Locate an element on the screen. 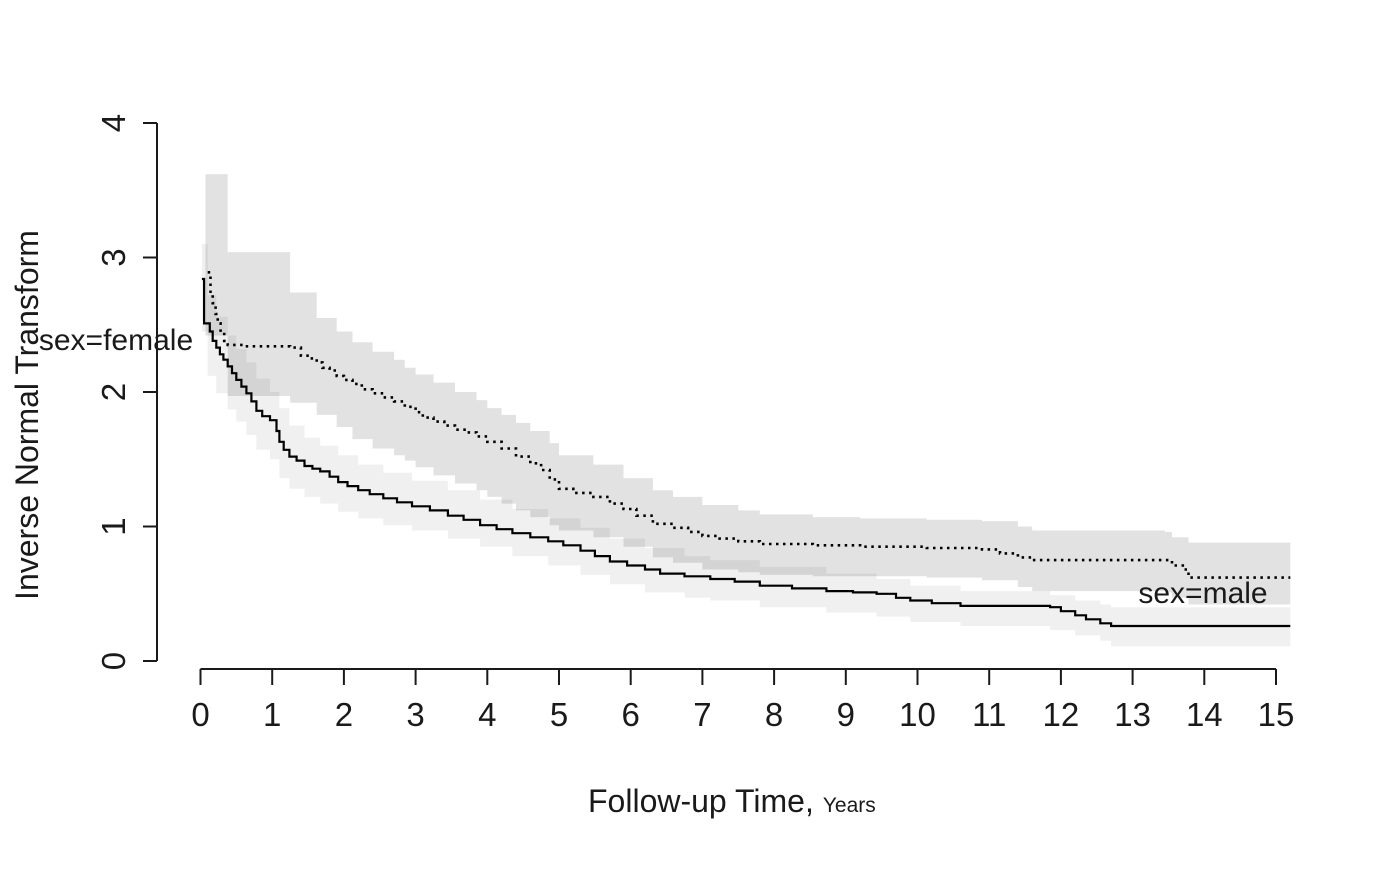  x-tick-label: 5 is located at coordinates (559, 714).